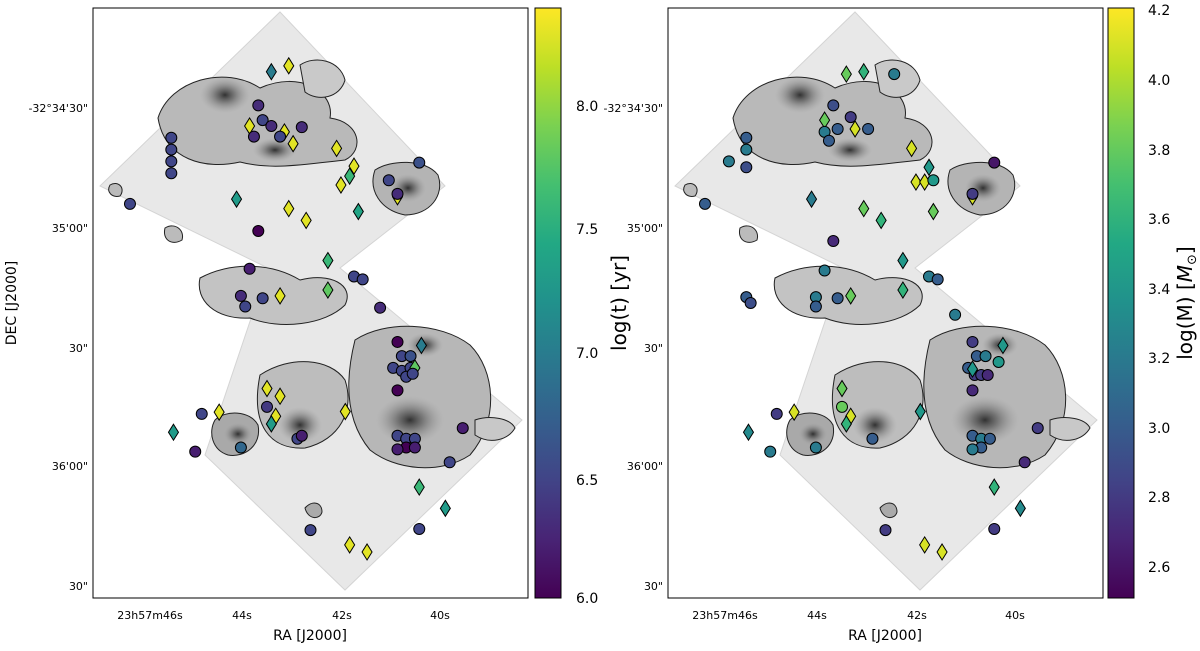  I want to click on left-colorbar: 6.0 6.5 7.0 7.5 8.0 log(t) [yr], so click(582, 307).